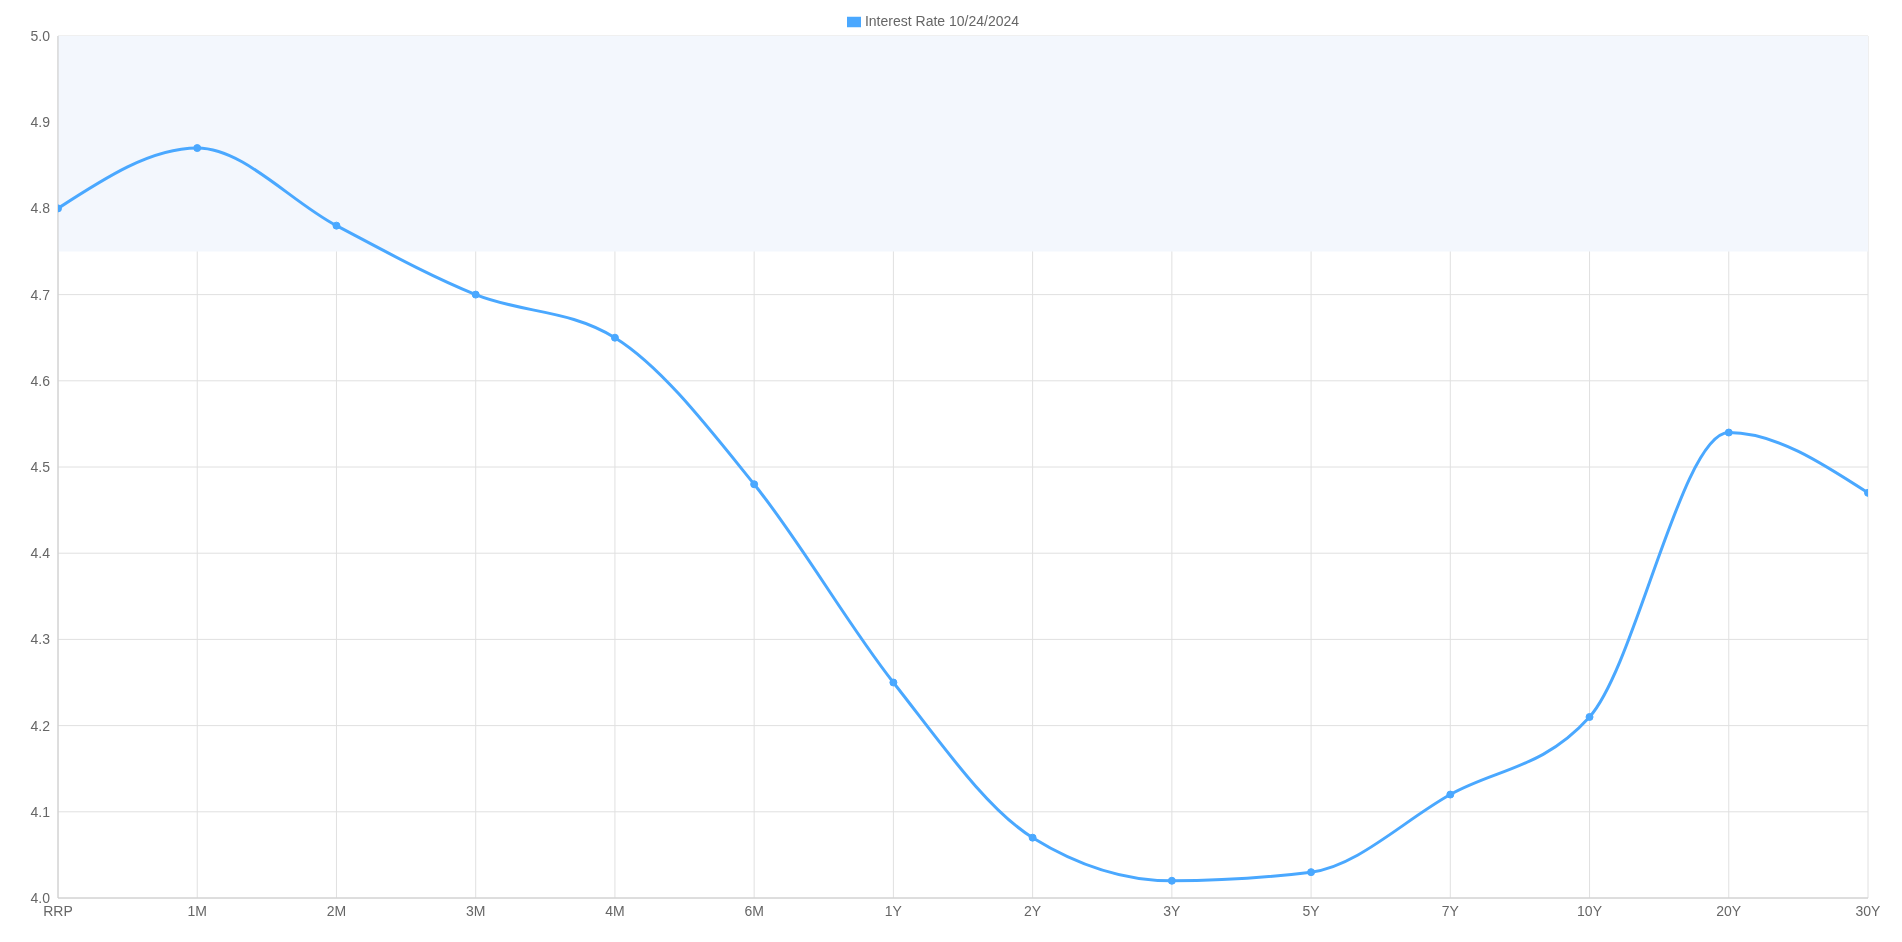 This screenshot has width=1902, height=942. Describe the element at coordinates (40, 639) in the screenshot. I see `y-tick-label: 4.3` at that location.